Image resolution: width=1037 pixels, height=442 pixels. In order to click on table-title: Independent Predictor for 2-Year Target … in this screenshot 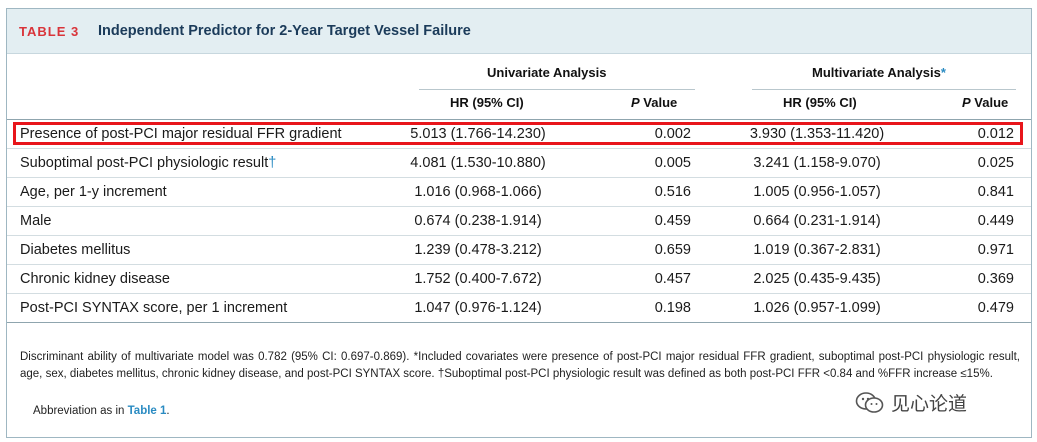, I will do `click(284, 31)`.